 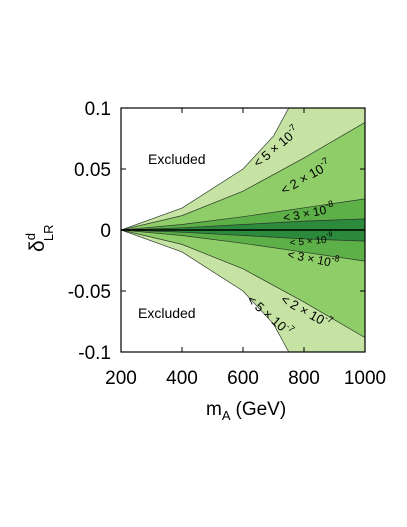 I want to click on y-tick-label-2: 0, so click(x=105, y=231).